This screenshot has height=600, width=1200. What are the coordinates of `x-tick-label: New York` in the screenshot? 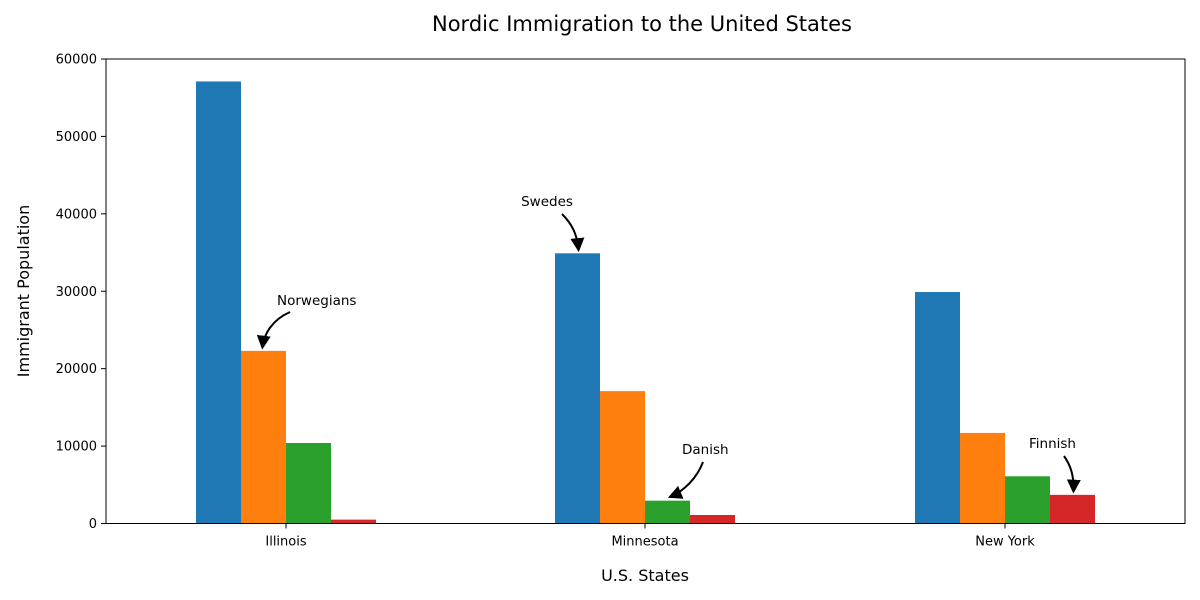 It's located at (1005, 542).